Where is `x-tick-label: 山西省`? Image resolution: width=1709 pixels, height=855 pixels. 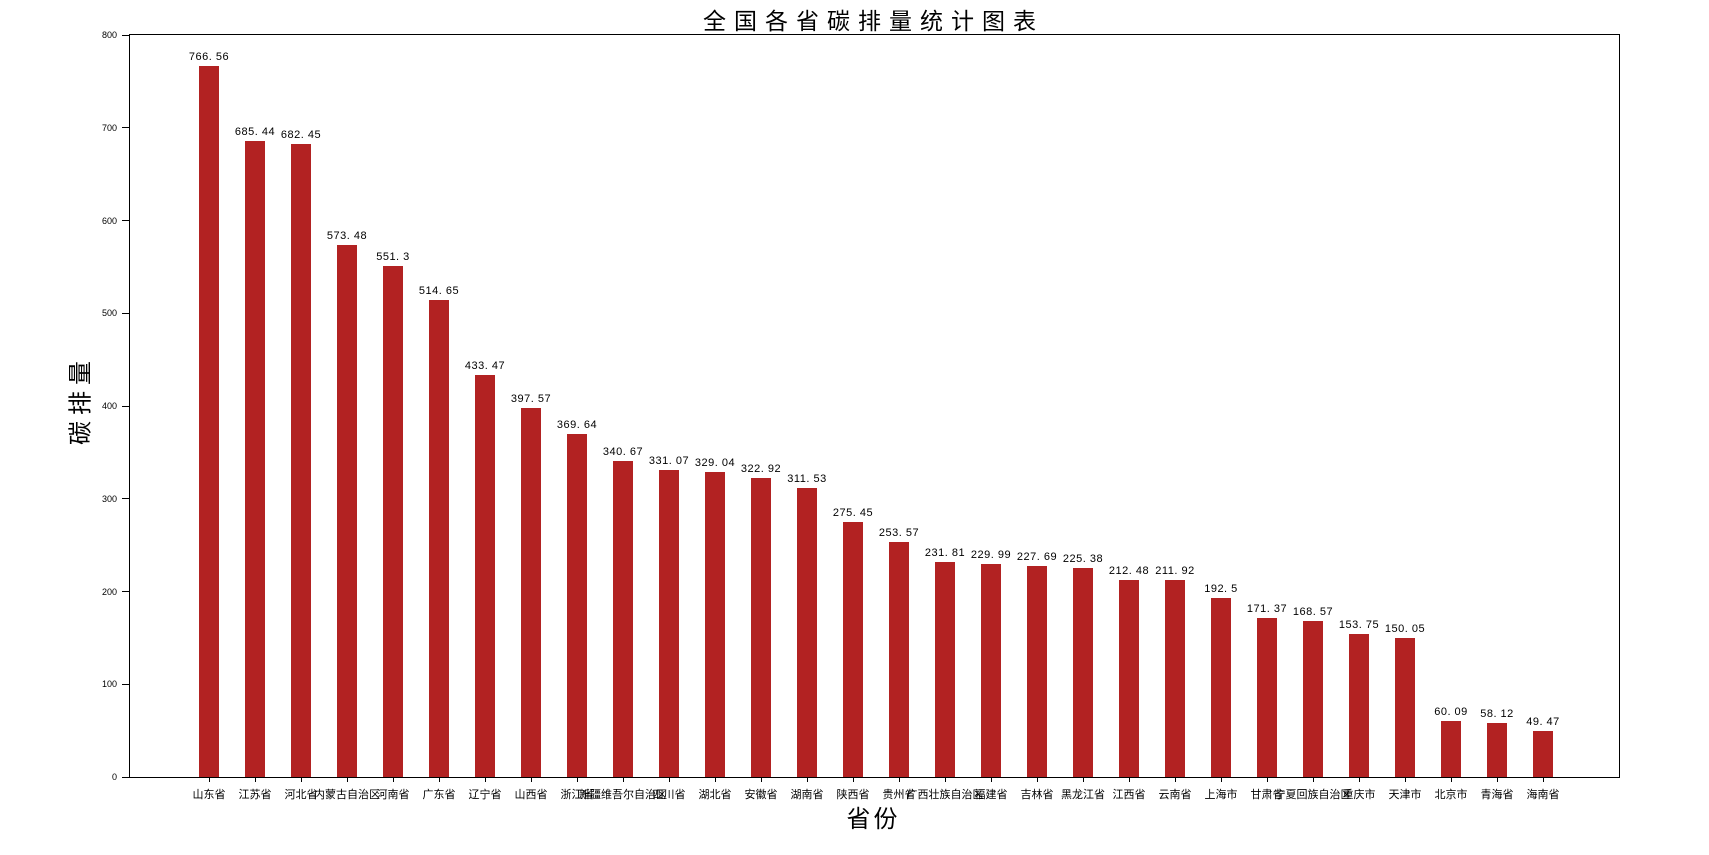 x-tick-label: 山西省 is located at coordinates (531, 795).